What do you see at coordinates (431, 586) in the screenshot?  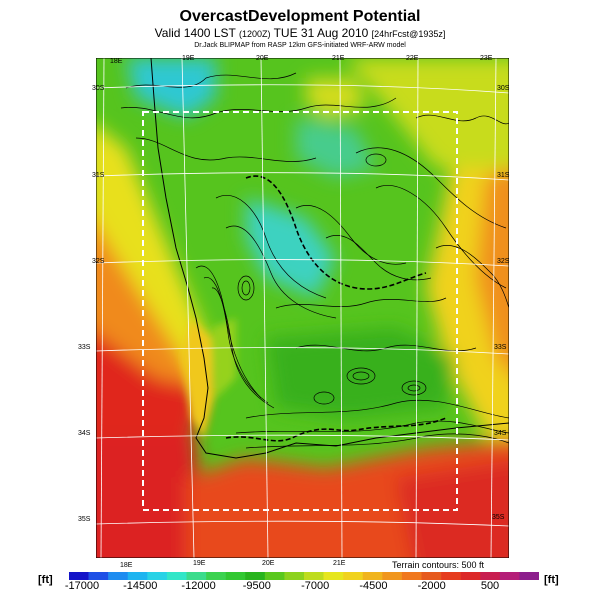 I see `colorbar-label: -2000` at bounding box center [431, 586].